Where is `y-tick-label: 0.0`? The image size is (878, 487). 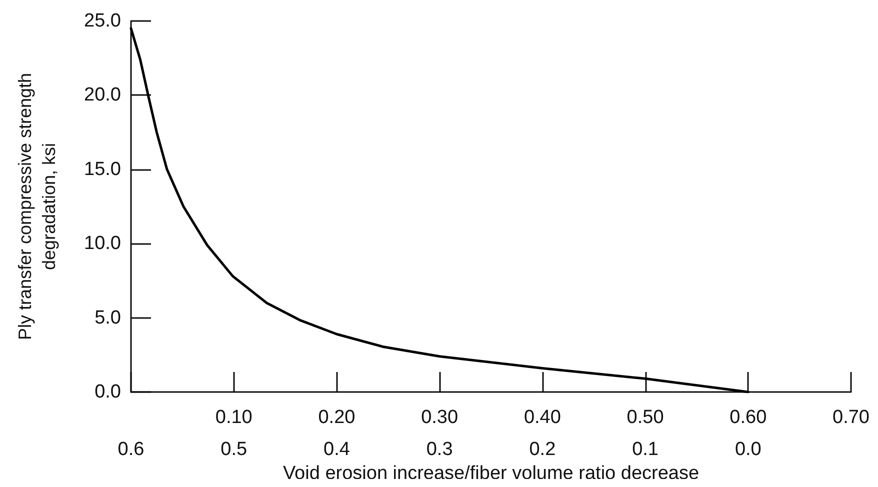
y-tick-label: 0.0 is located at coordinates (107, 392).